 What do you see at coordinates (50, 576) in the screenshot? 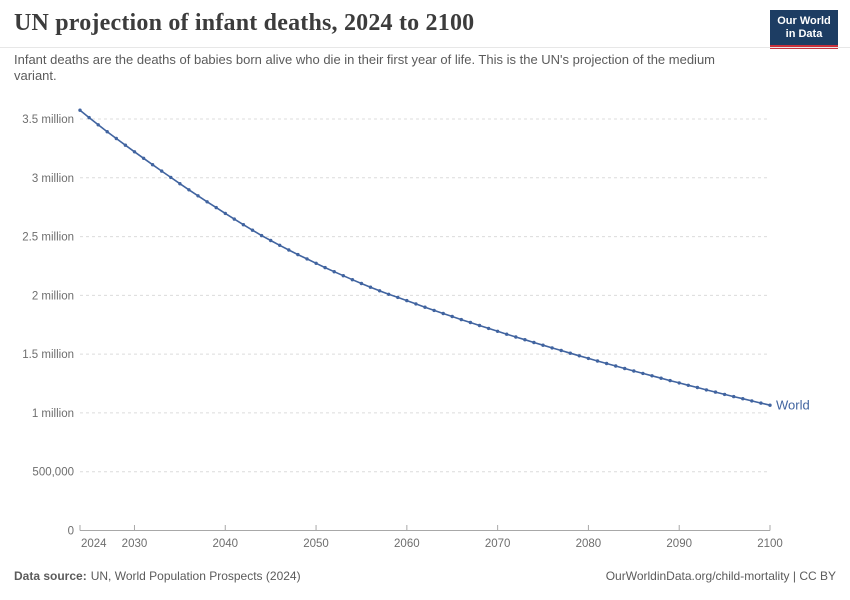
I see `data-source-label: Data source:` at bounding box center [50, 576].